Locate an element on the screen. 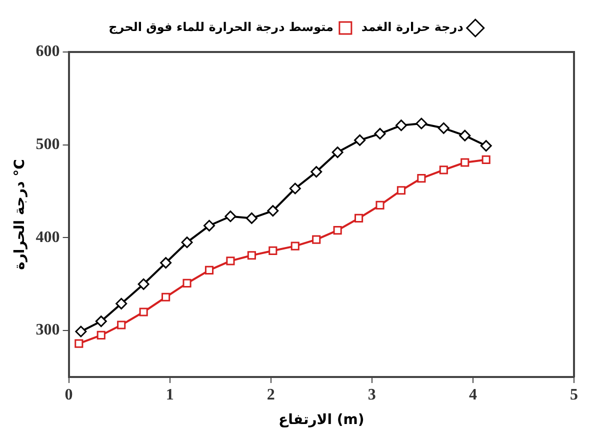 Image resolution: width=606 pixels, height=445 pixels. y-tick-label: 600 is located at coordinates (48, 51).